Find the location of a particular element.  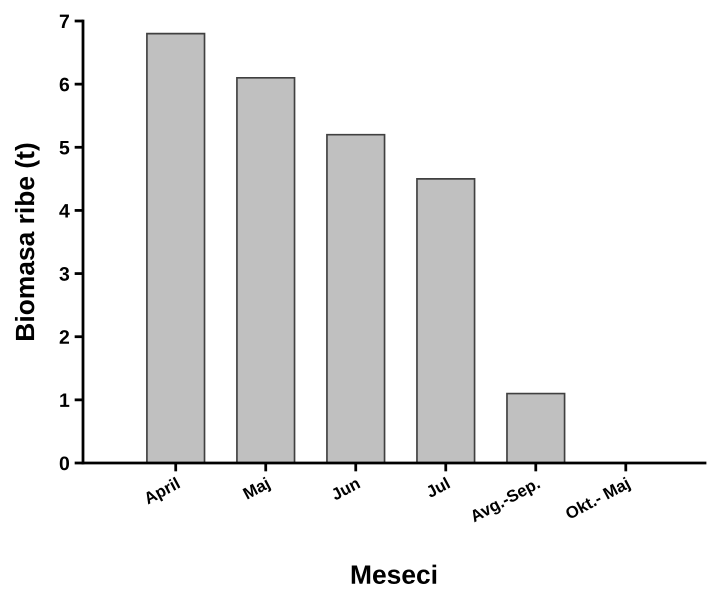

y-tick-label: 6 is located at coordinates (65, 85).